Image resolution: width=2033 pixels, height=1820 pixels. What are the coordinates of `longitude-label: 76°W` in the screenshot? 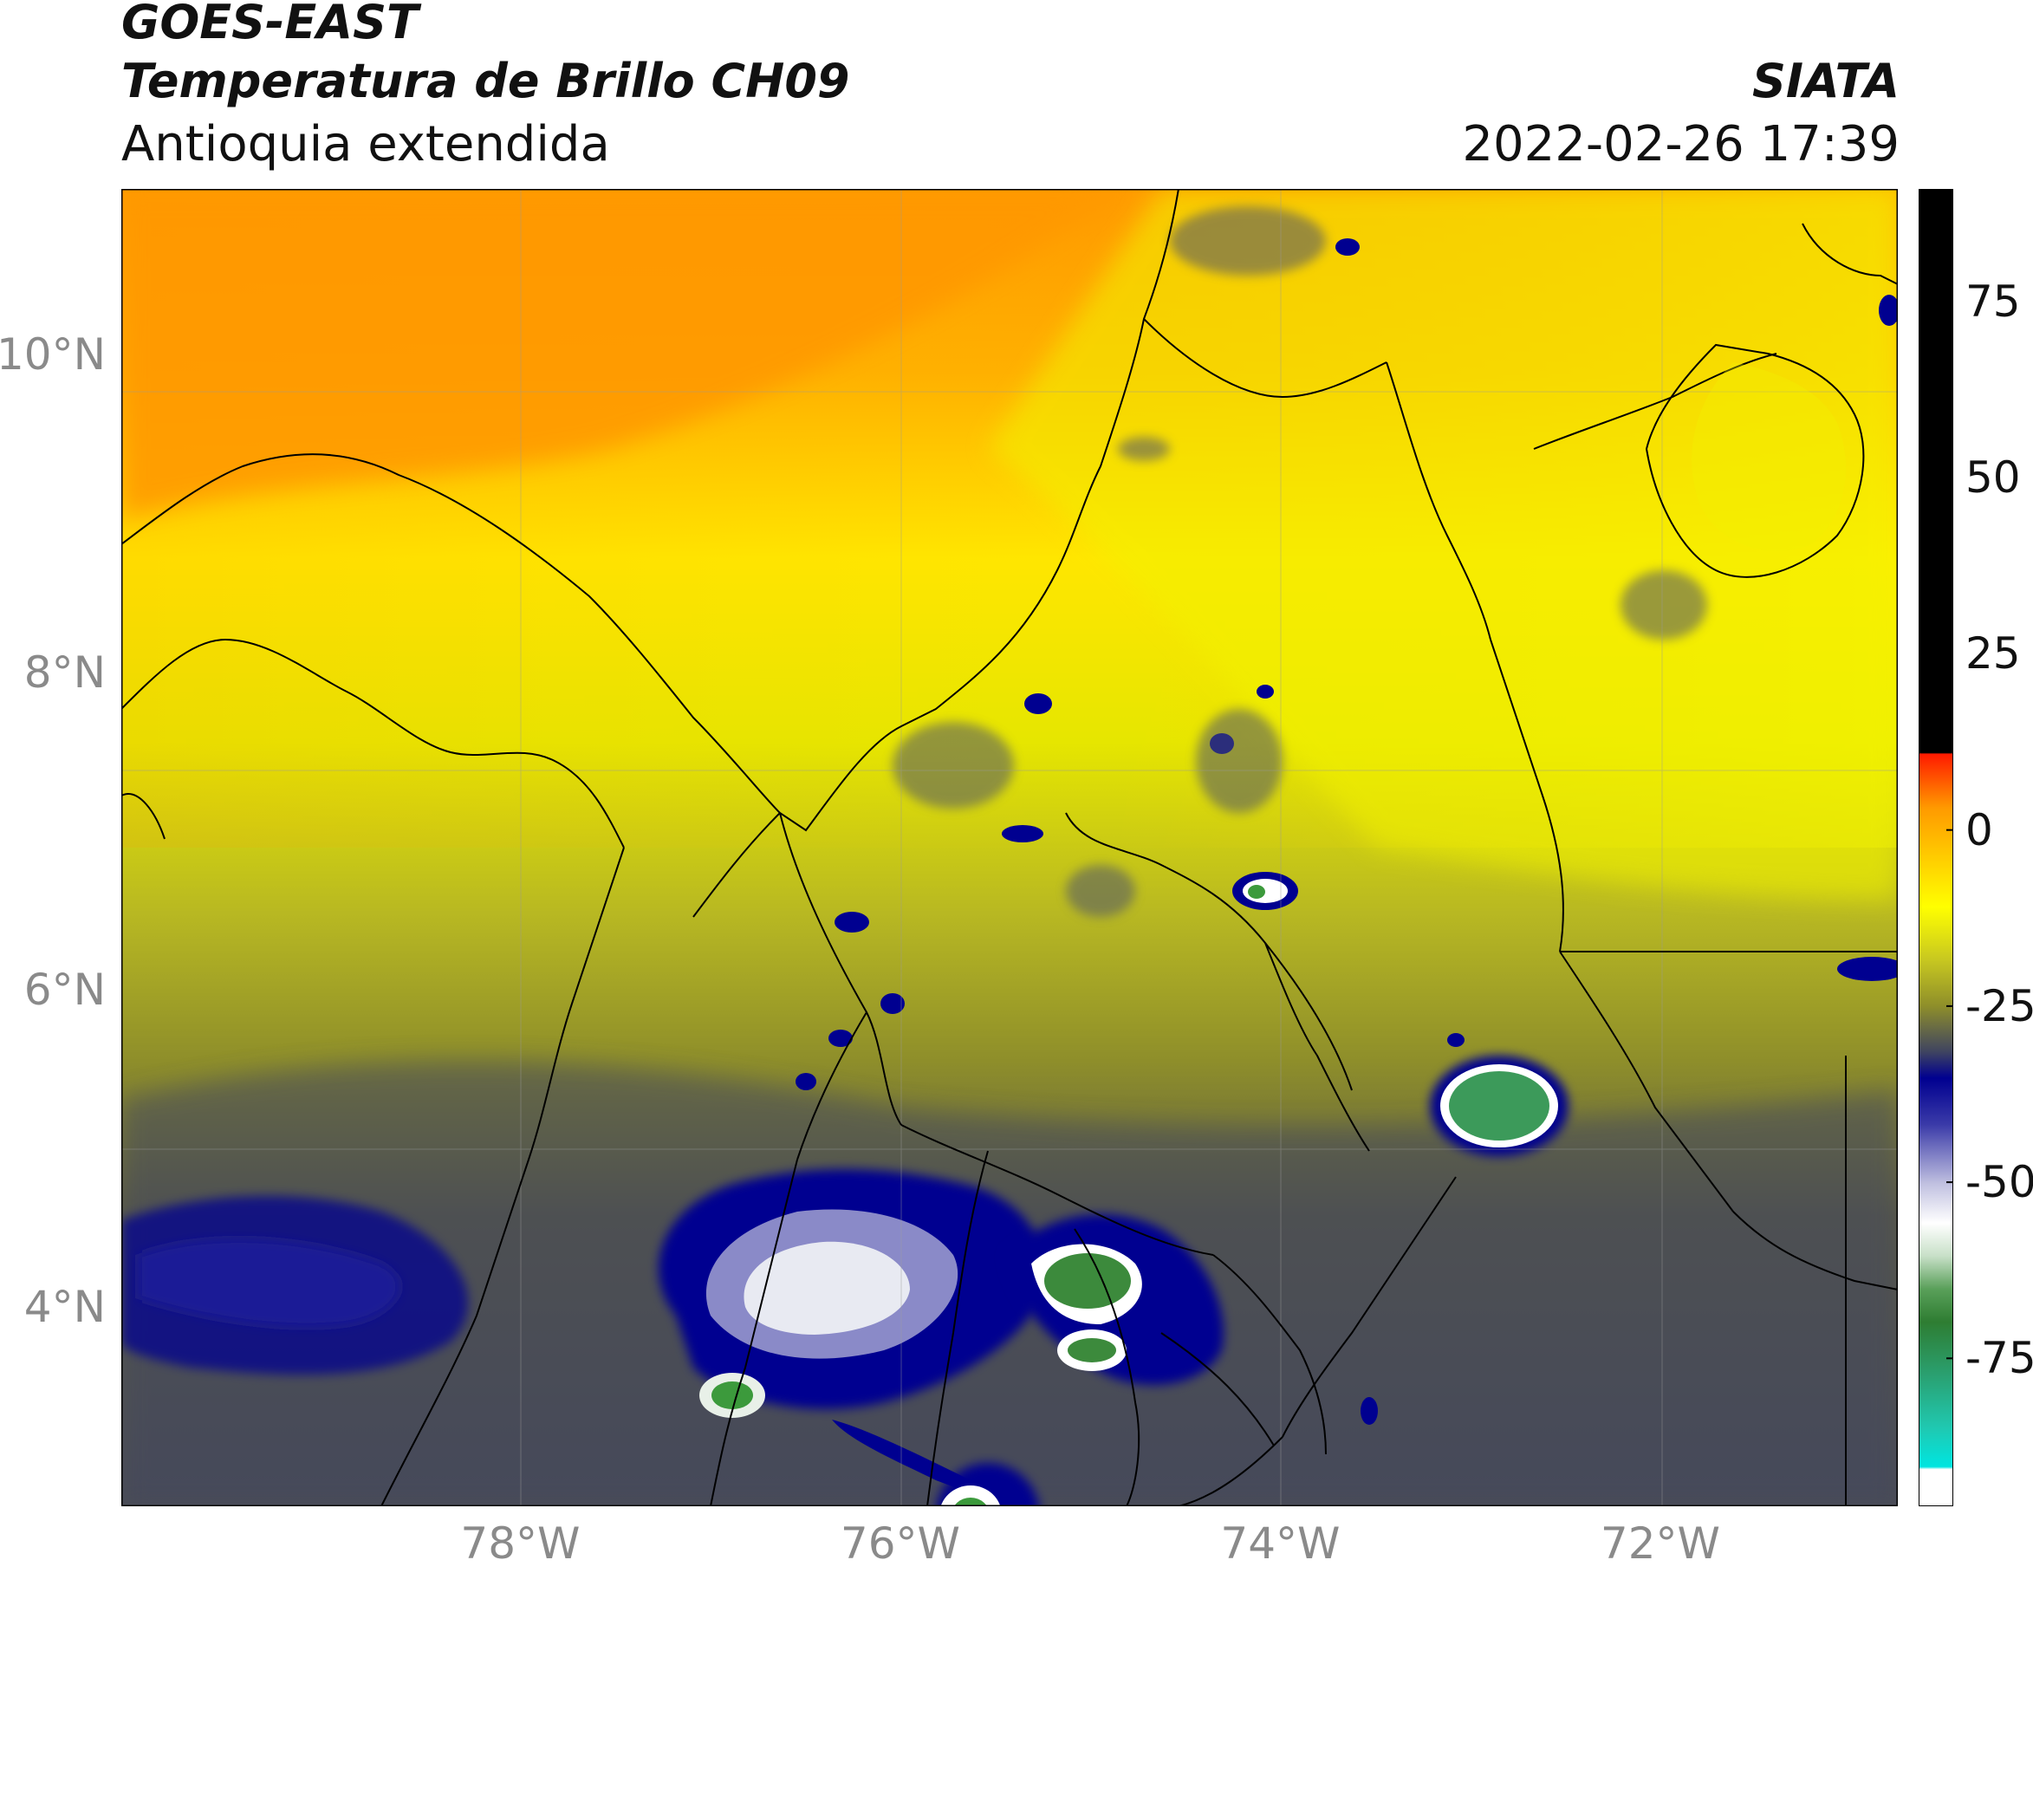 It's located at (900, 1543).